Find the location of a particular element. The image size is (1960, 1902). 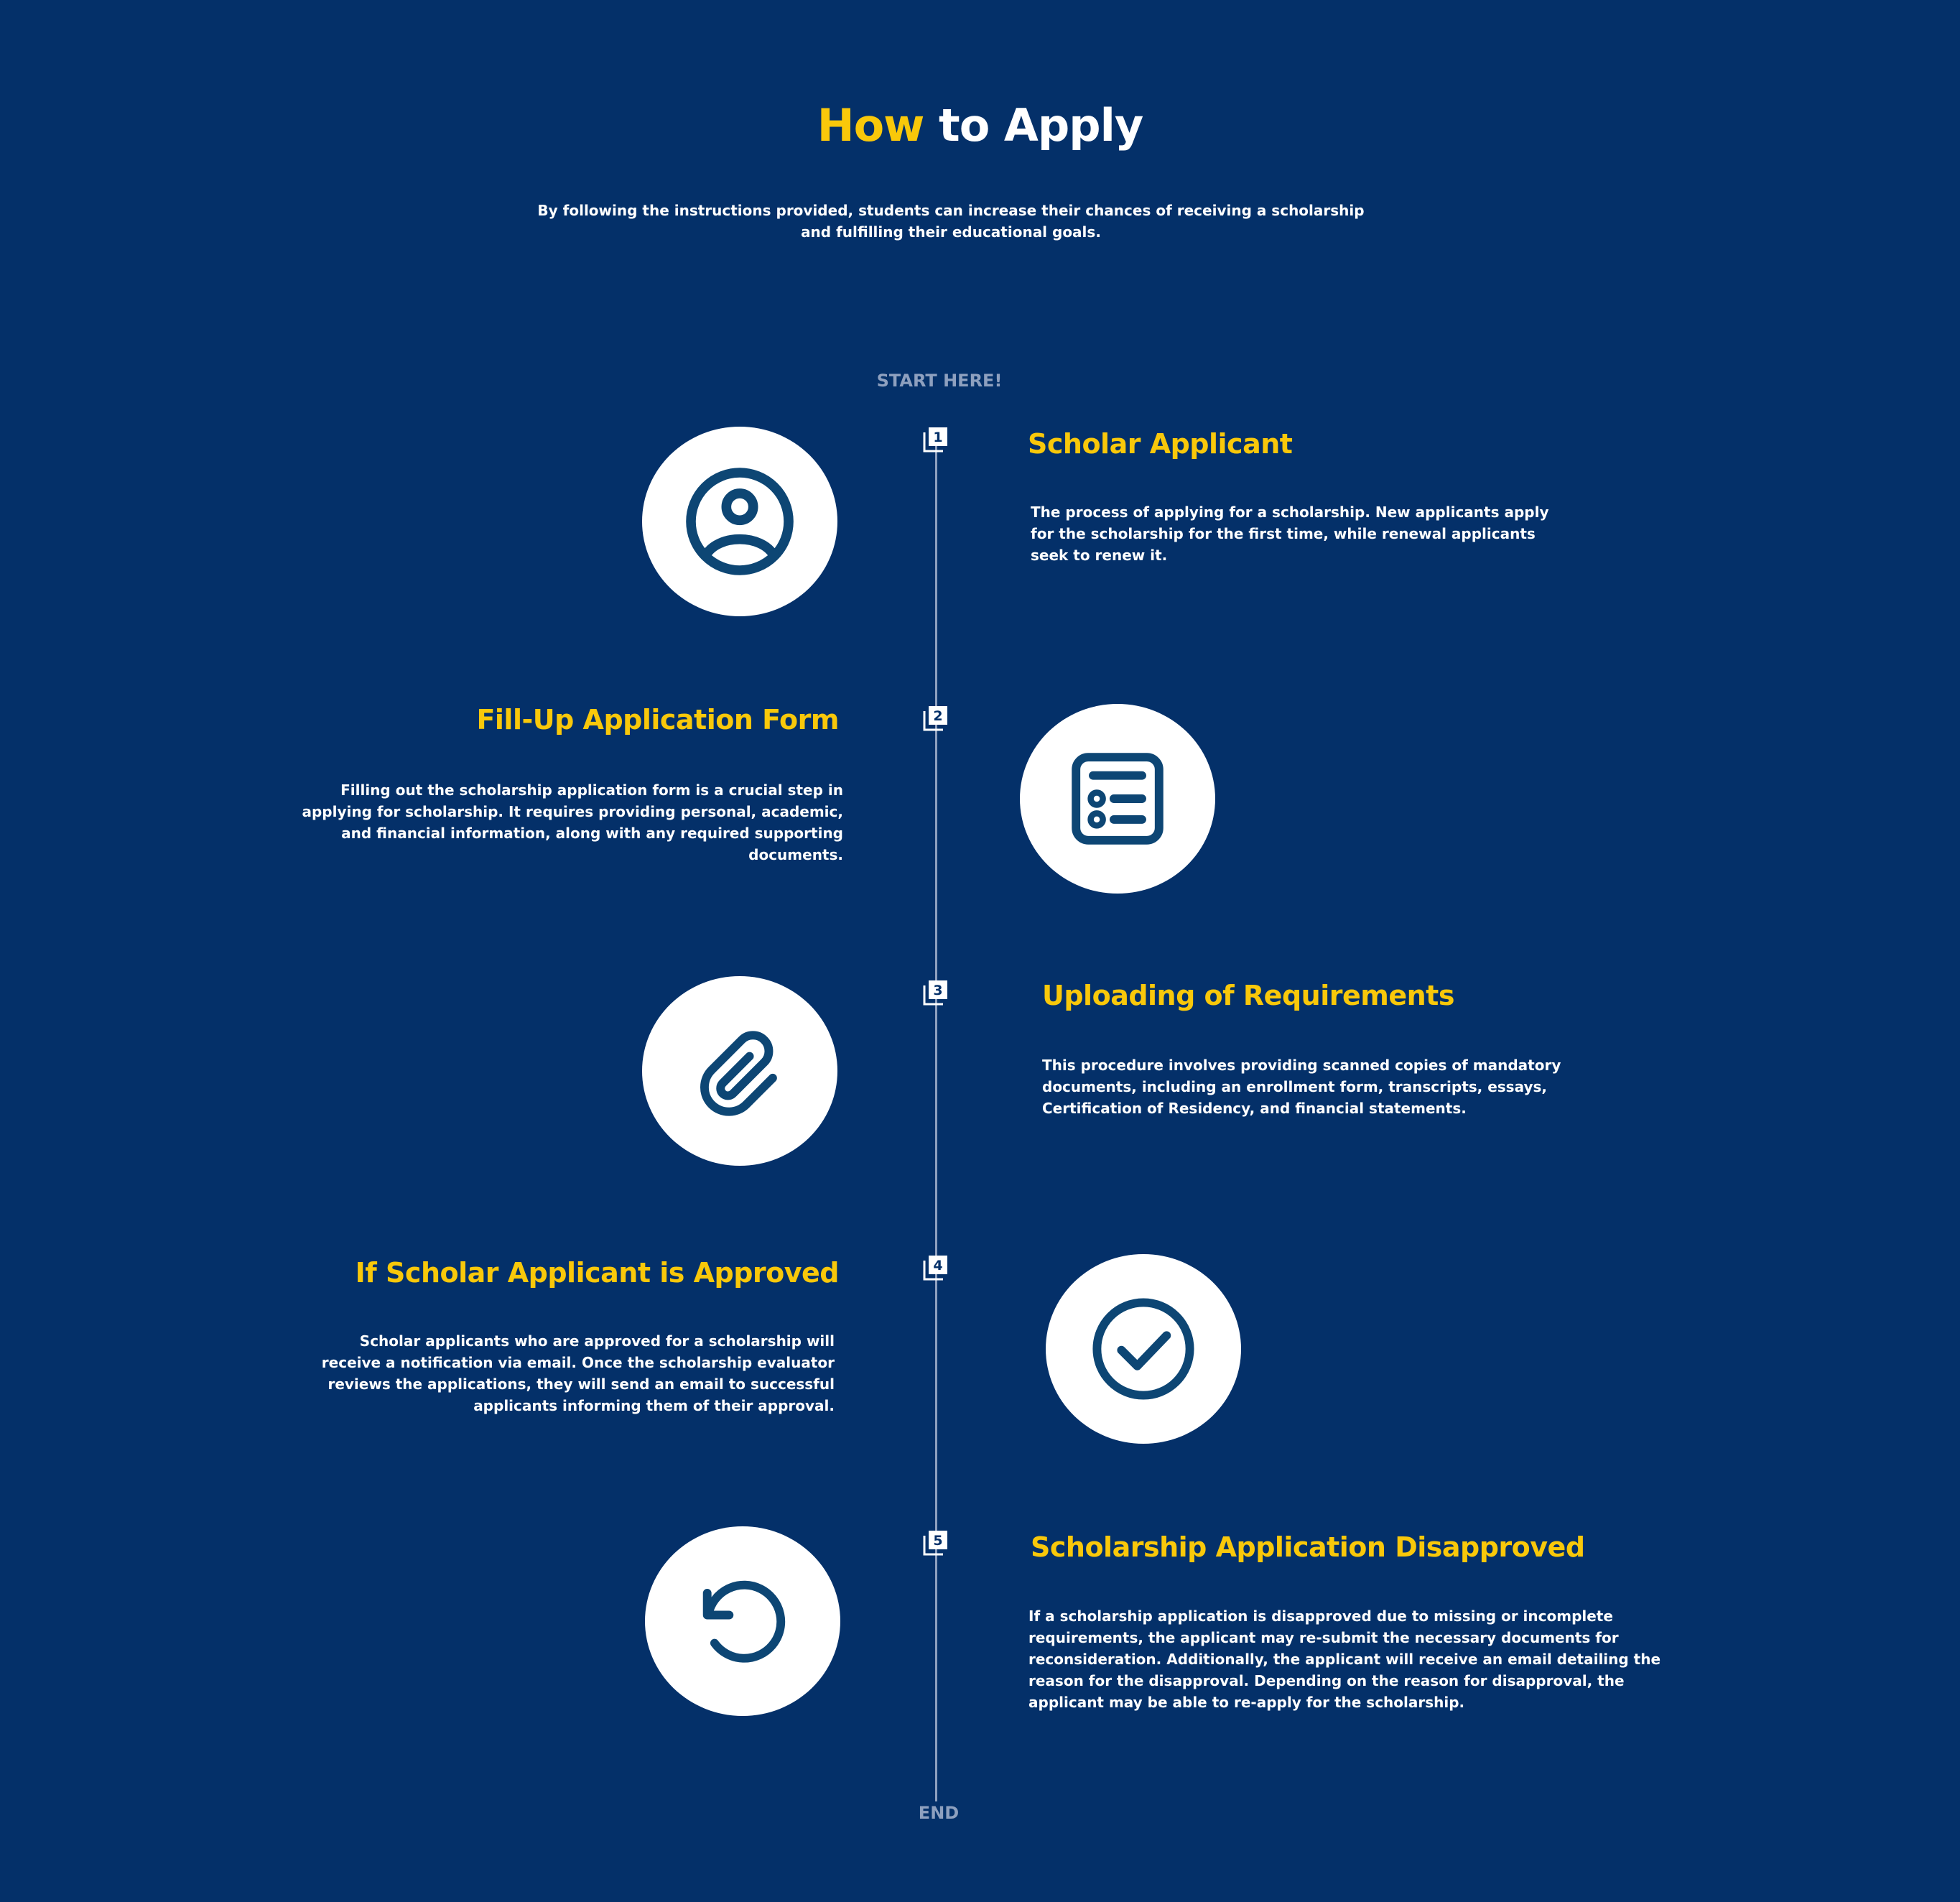

page-title: How to Apply is located at coordinates (980, 125).